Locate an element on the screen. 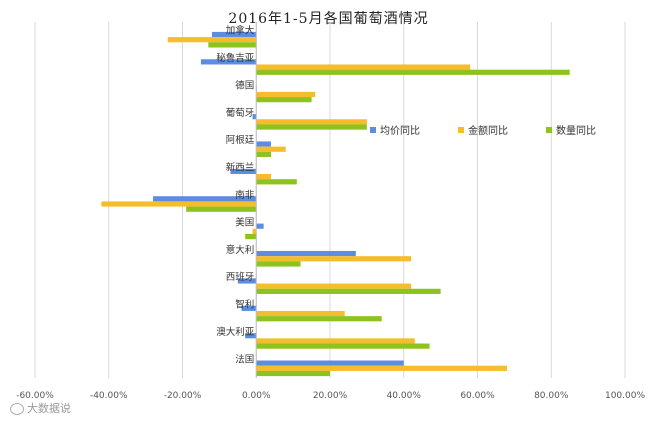  category-label: 智利 is located at coordinates (244, 305).